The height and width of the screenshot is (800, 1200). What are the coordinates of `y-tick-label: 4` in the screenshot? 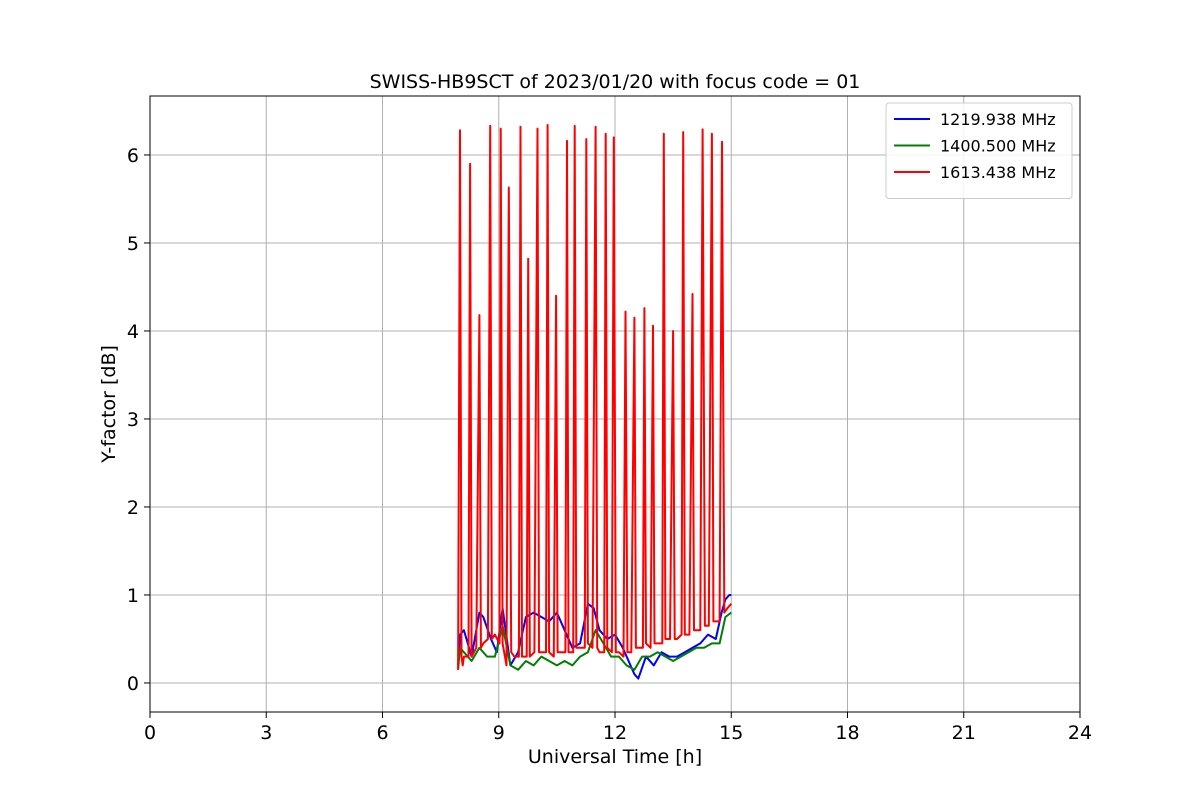 It's located at (133, 332).